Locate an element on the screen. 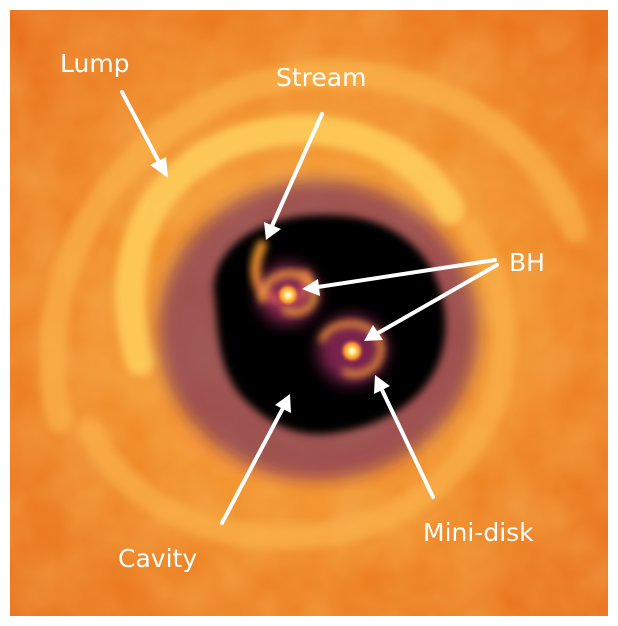 Image resolution: width=618 pixels, height=626 pixels. black-hole-upper is located at coordinates (288, 295).